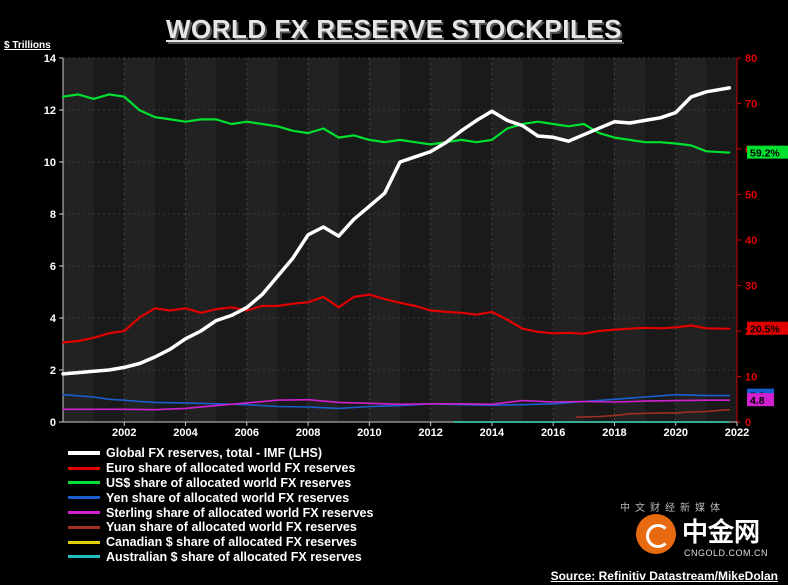 The image size is (788, 585). Describe the element at coordinates (726, 553) in the screenshot. I see `watermark-domain: CNGOLD.COM.CN` at that location.